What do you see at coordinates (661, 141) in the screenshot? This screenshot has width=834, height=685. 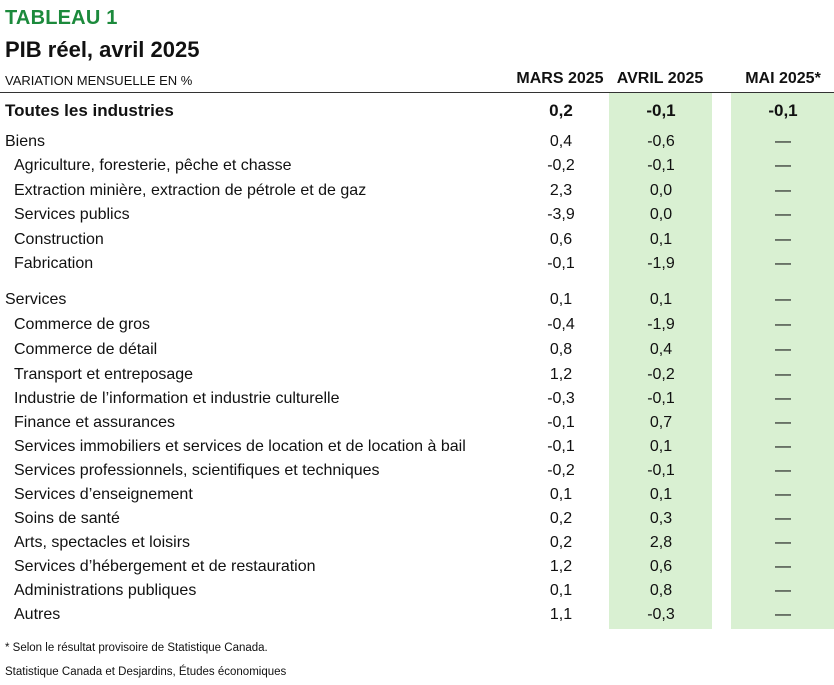 I see `value-april: -0,6` at bounding box center [661, 141].